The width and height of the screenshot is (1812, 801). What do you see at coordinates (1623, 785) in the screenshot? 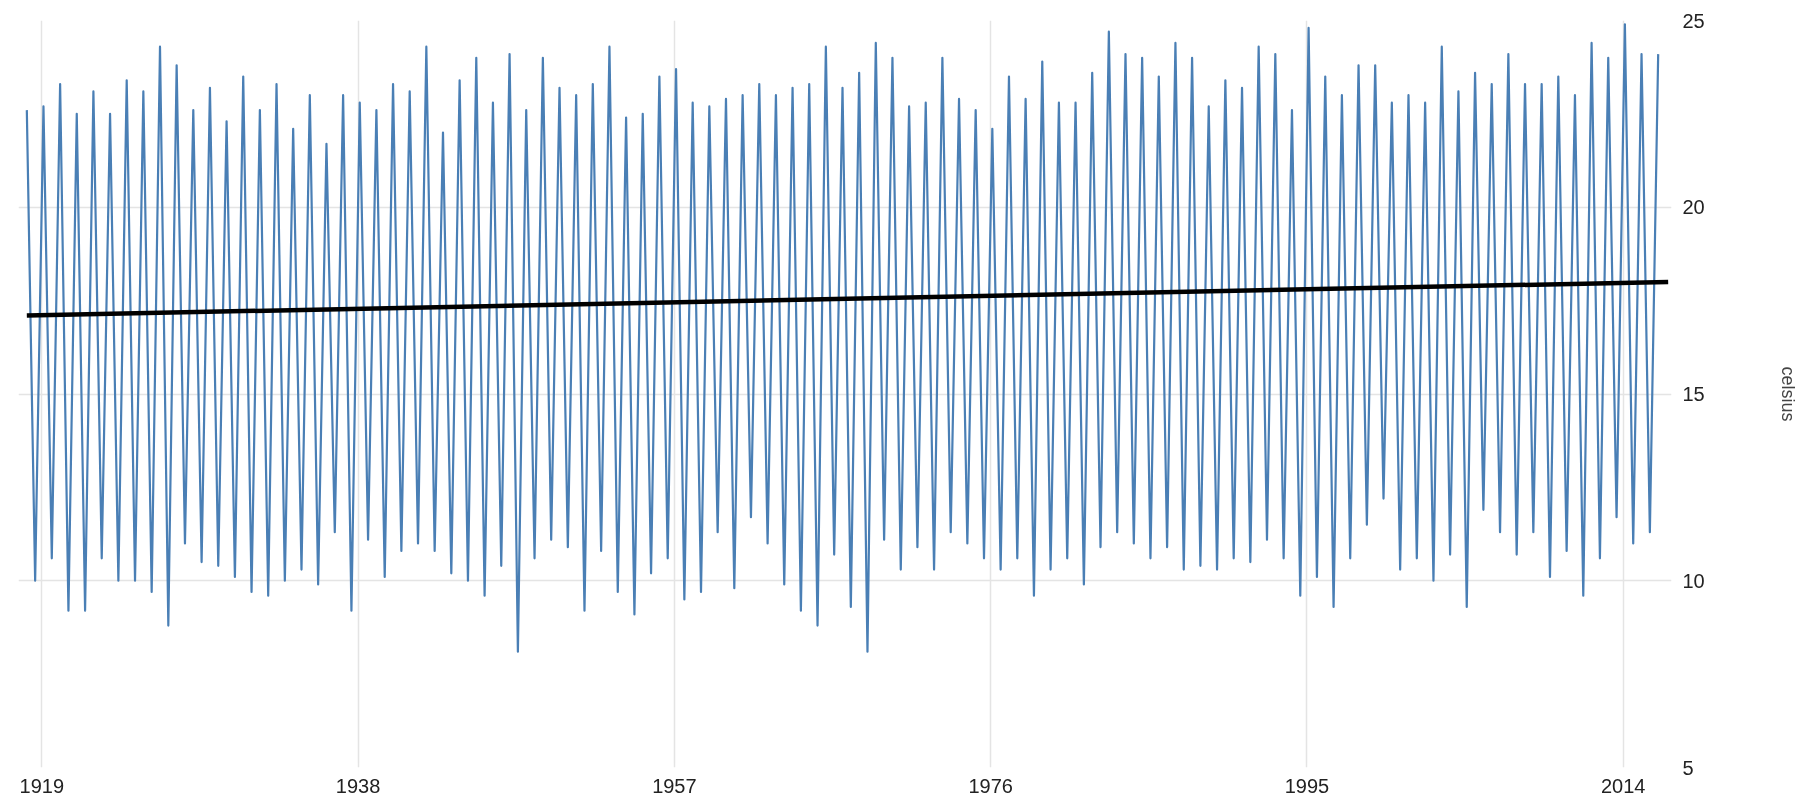
I see `x-tick-label: 2014` at bounding box center [1623, 785].